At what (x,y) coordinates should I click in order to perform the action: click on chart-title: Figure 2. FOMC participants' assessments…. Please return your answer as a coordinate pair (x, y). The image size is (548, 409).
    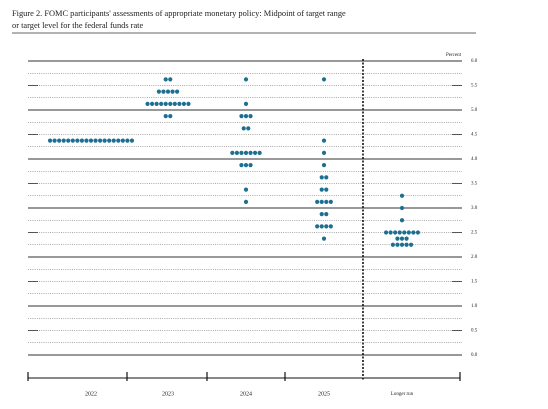
    Looking at the image, I should click on (179, 13).